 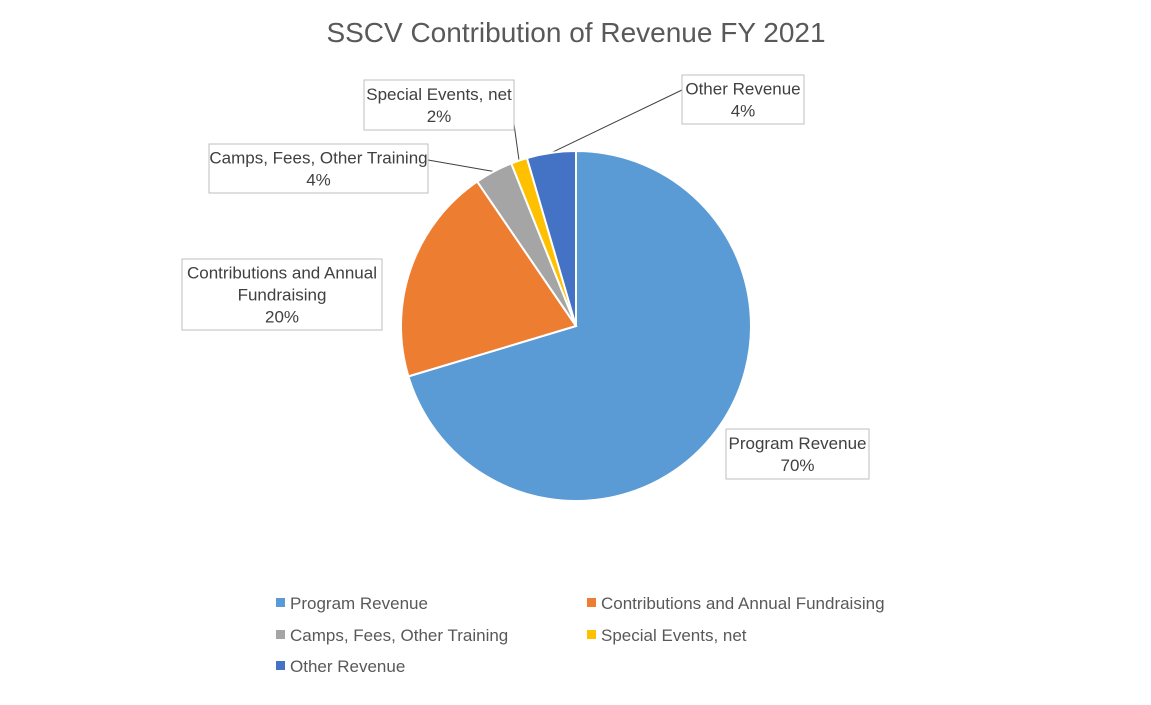 What do you see at coordinates (591, 602) in the screenshot?
I see `legend-swatch-contributions-and-annual-fundraising` at bounding box center [591, 602].